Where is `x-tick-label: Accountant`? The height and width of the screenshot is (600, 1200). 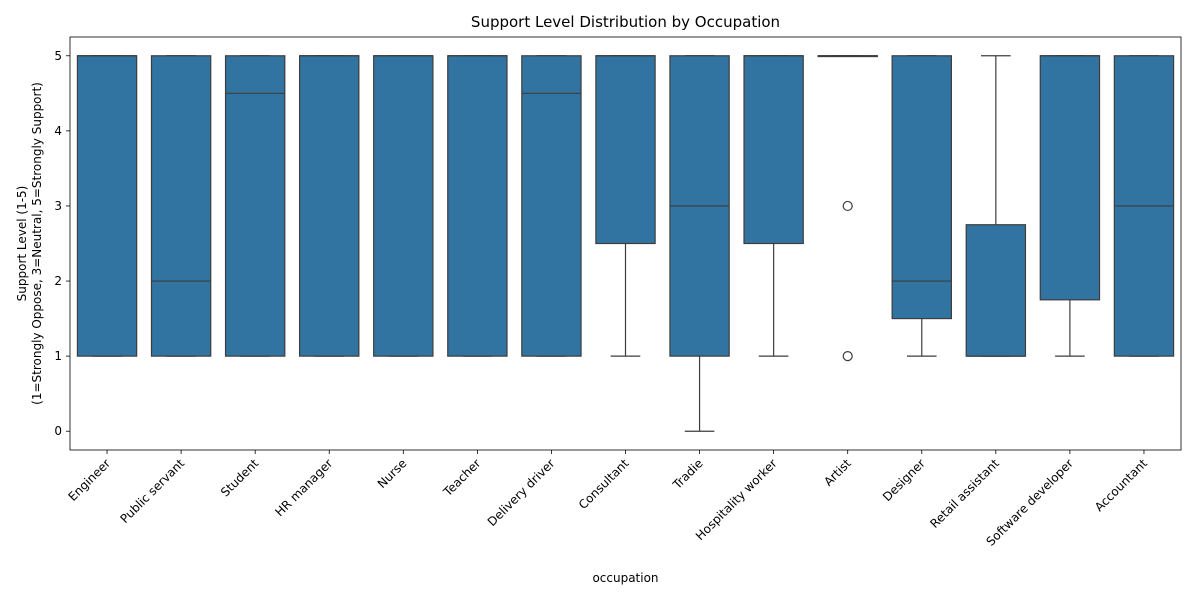
x-tick-label: Accountant is located at coordinates (1121, 485).